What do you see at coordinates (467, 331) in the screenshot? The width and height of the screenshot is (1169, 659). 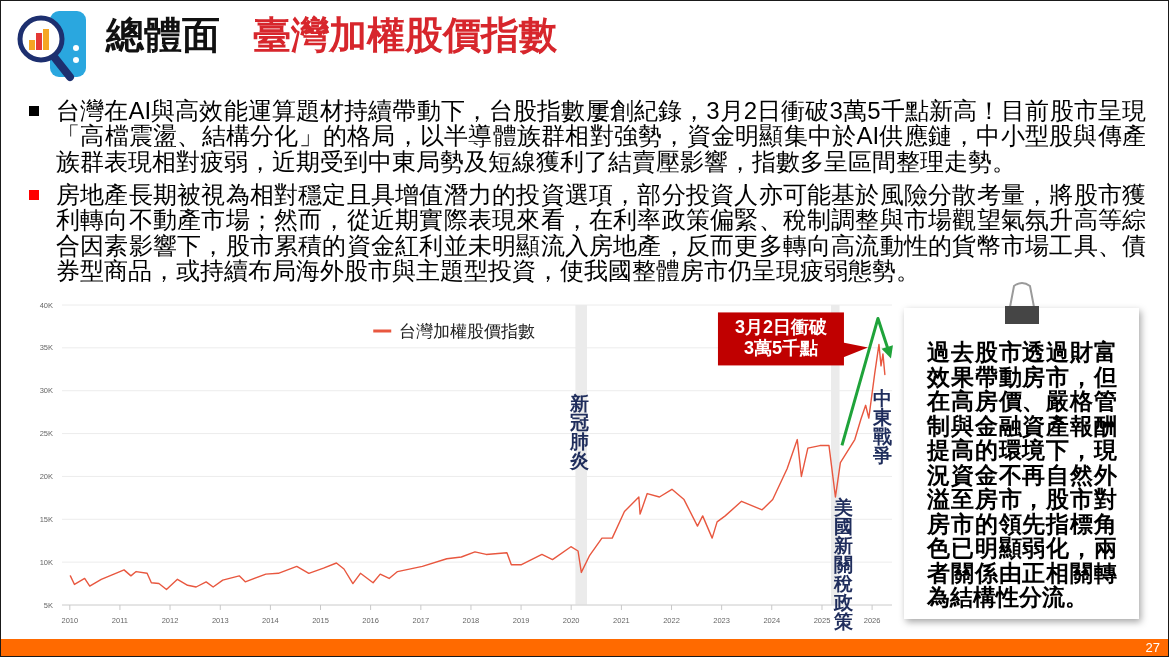 I see `legend-label: 台灣加權股價指數` at bounding box center [467, 331].